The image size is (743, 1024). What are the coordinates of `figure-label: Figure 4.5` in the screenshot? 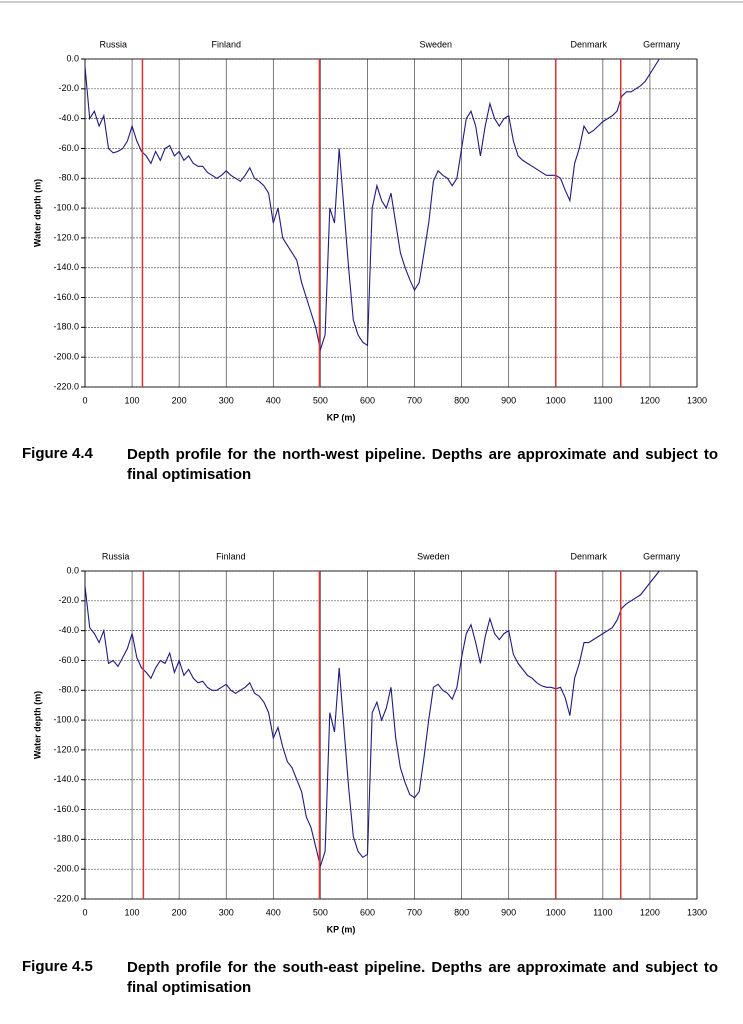 It's located at (57, 966).